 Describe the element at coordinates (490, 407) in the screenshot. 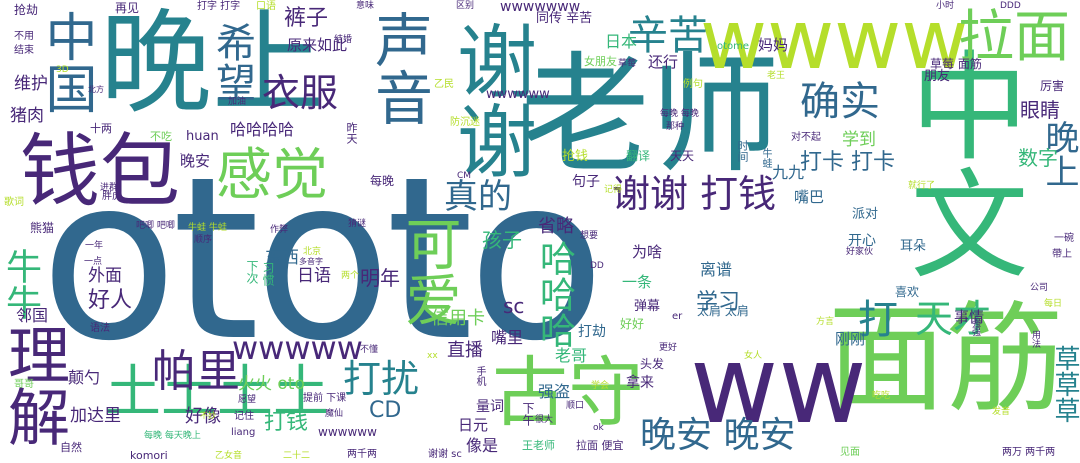

I see `cloud-word: 量词` at that location.